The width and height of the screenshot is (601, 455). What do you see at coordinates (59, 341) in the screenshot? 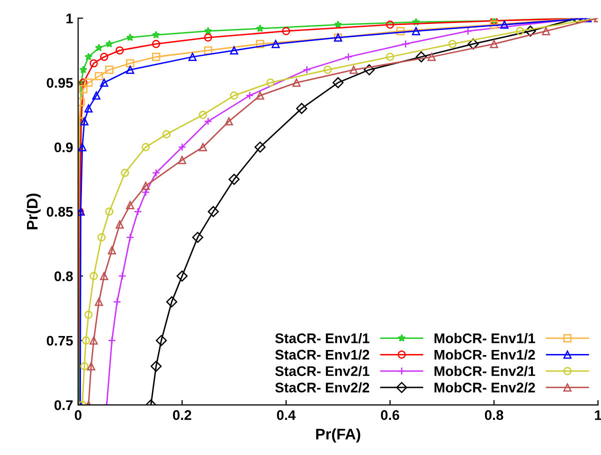
I see `y-tick-label: 0.75` at bounding box center [59, 341].